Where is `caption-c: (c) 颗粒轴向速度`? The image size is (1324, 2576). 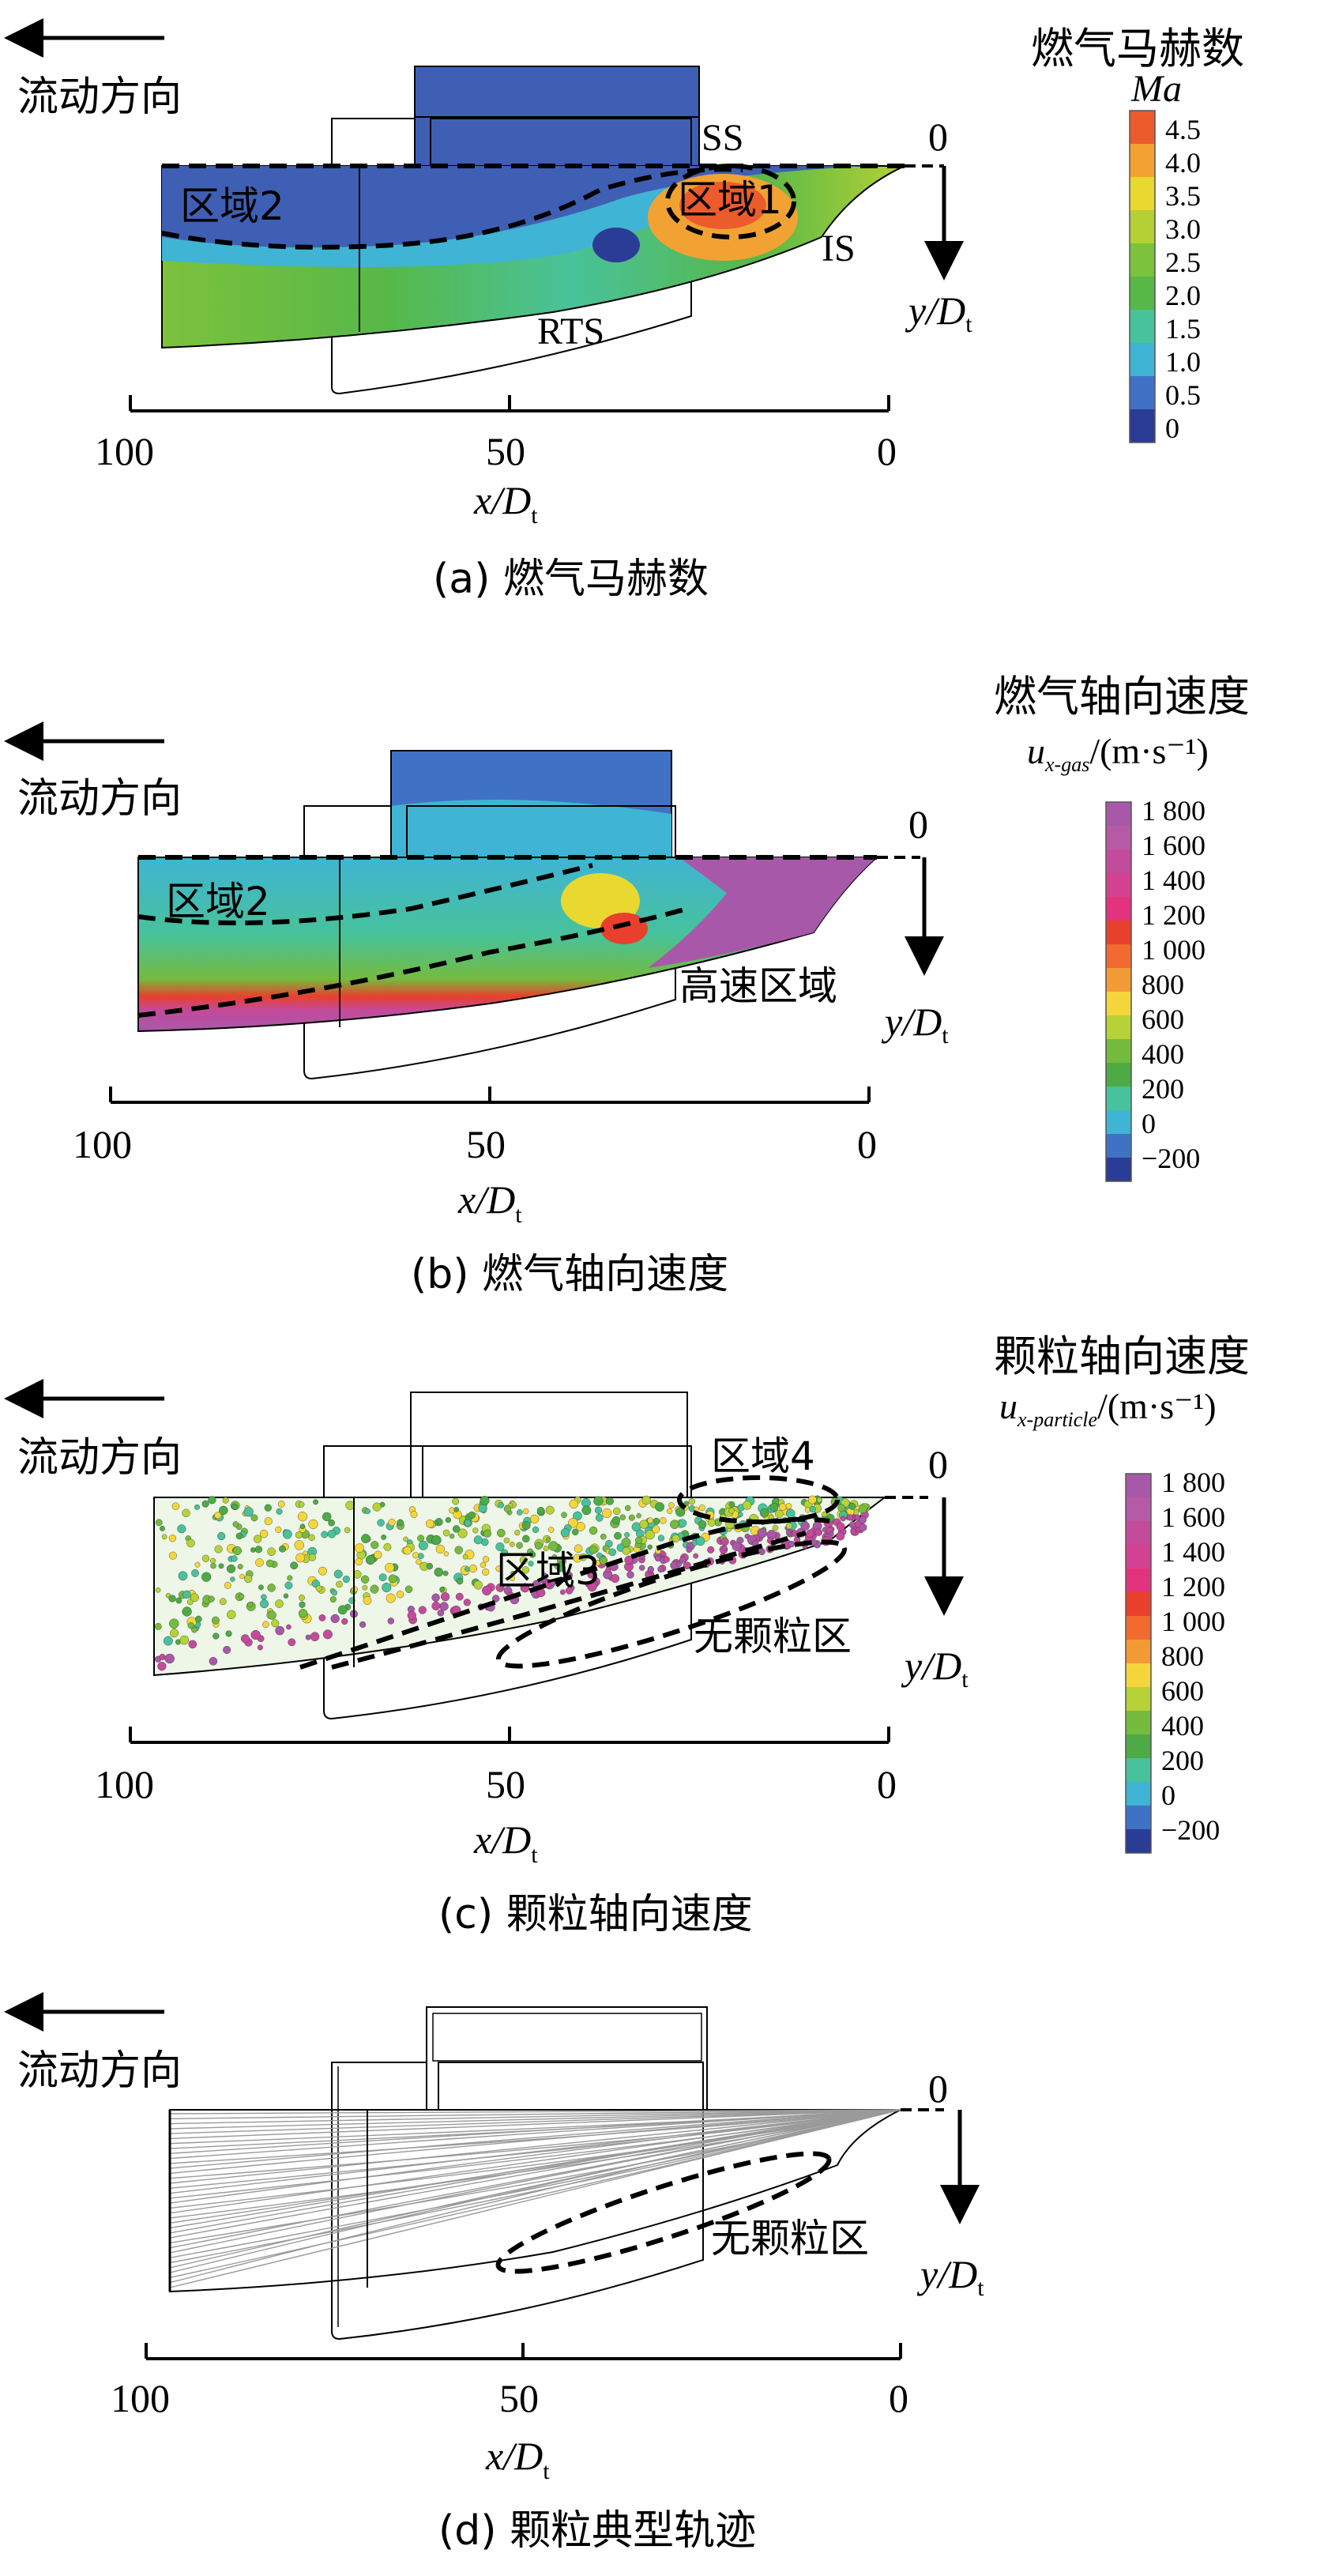 caption-c: (c) 颗粒轴向速度 is located at coordinates (595, 1914).